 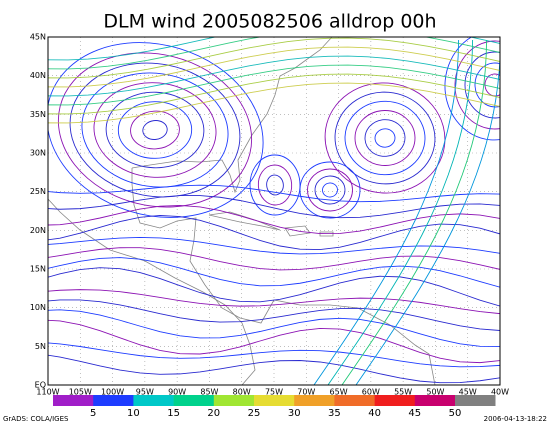 I want to click on lon-label: 95W, so click(x=145, y=392).